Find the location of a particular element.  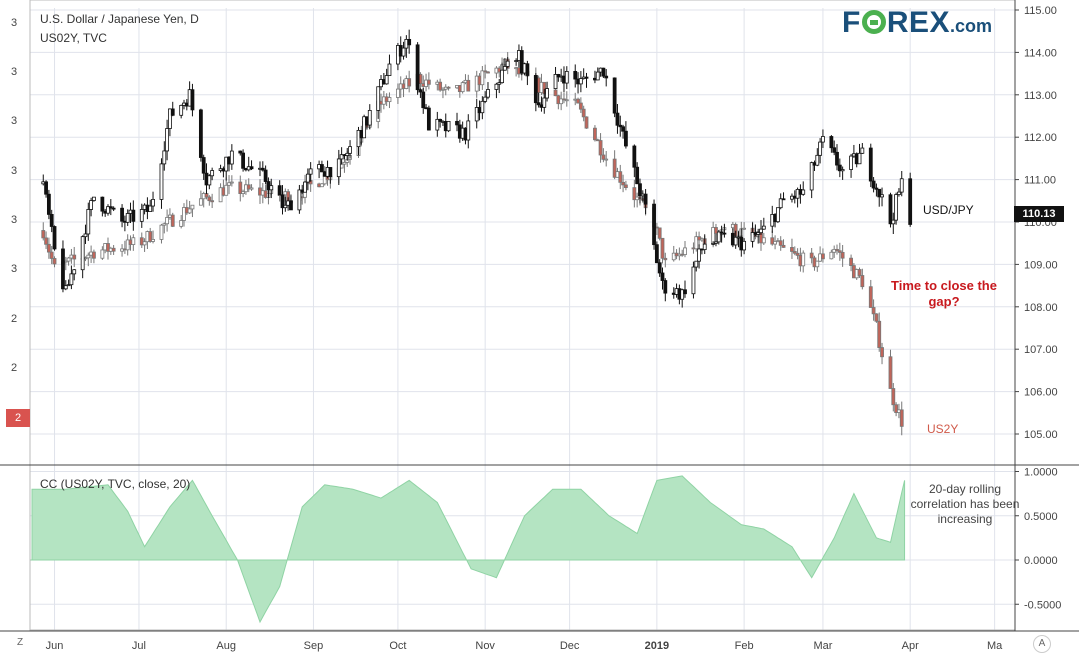

last-price-tag: 110.13 is located at coordinates (1039, 214).